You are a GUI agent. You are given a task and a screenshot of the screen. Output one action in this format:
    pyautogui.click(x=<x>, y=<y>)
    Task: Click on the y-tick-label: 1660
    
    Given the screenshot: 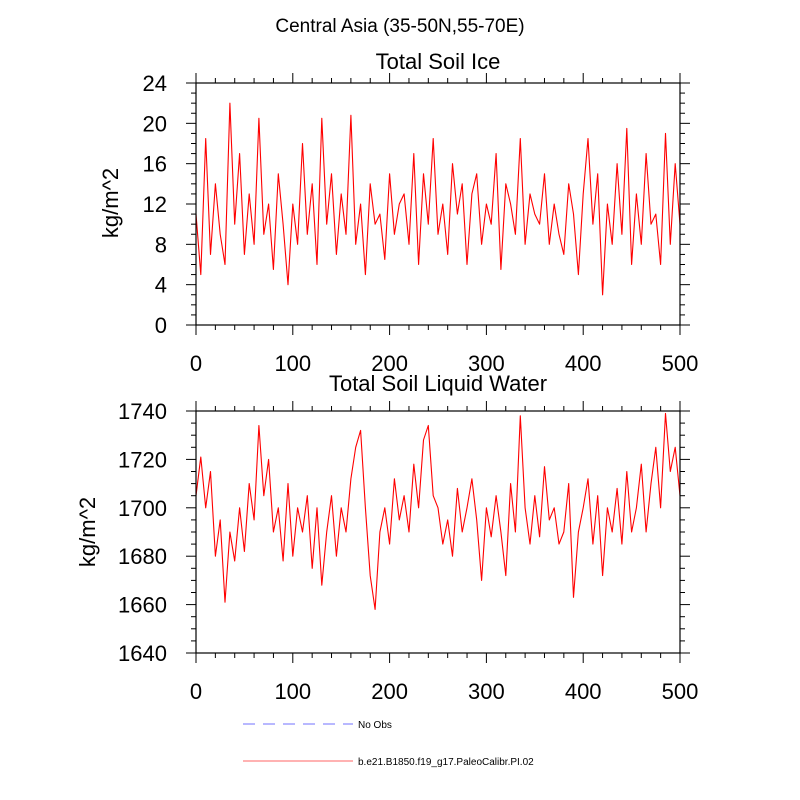 What is the action you would take?
    pyautogui.click(x=142, y=605)
    